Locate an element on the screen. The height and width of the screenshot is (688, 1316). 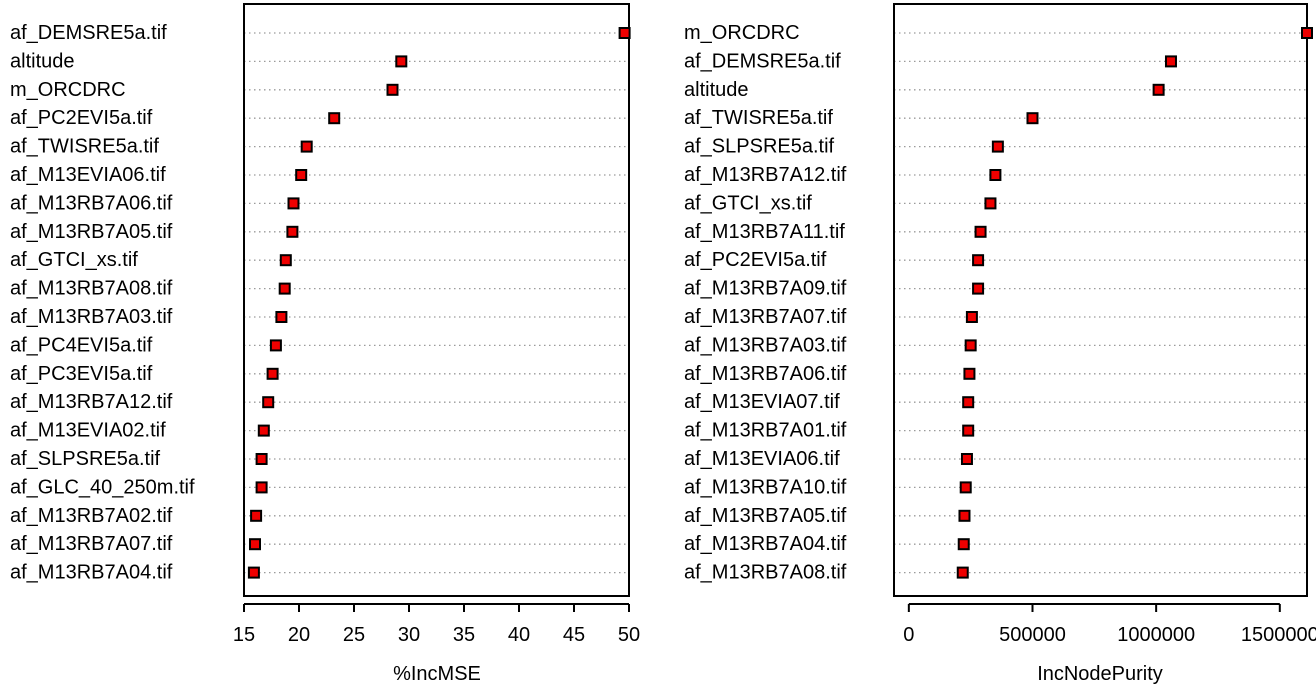
x-tick-label: 50 is located at coordinates (629, 635).